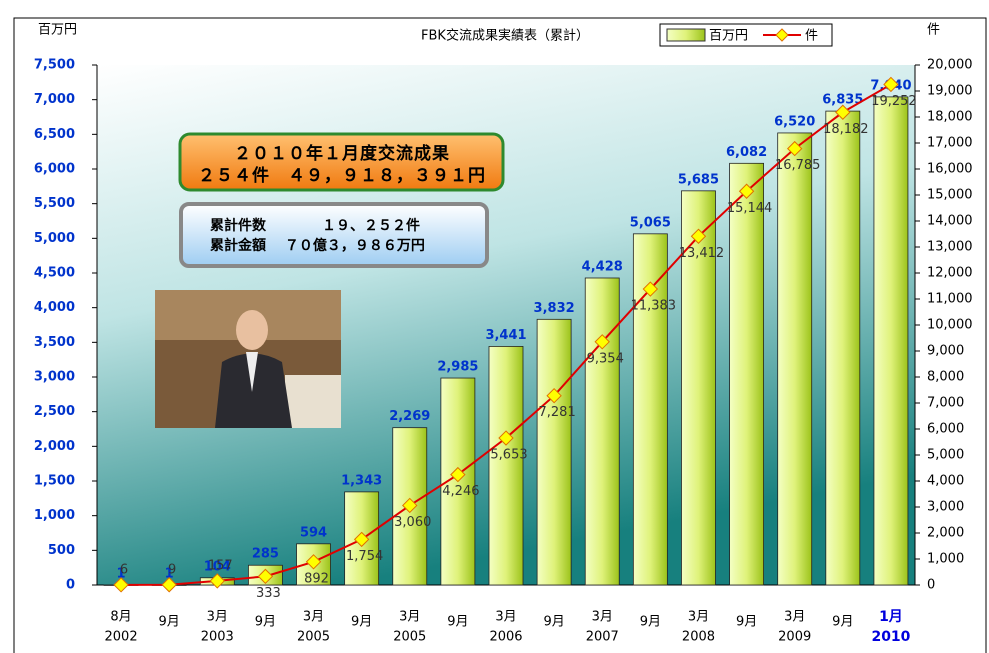 This screenshot has height=653, width=989. Describe the element at coordinates (342, 153) in the screenshot. I see `highlight-text: ２０１０年１月度交流成果` at that location.